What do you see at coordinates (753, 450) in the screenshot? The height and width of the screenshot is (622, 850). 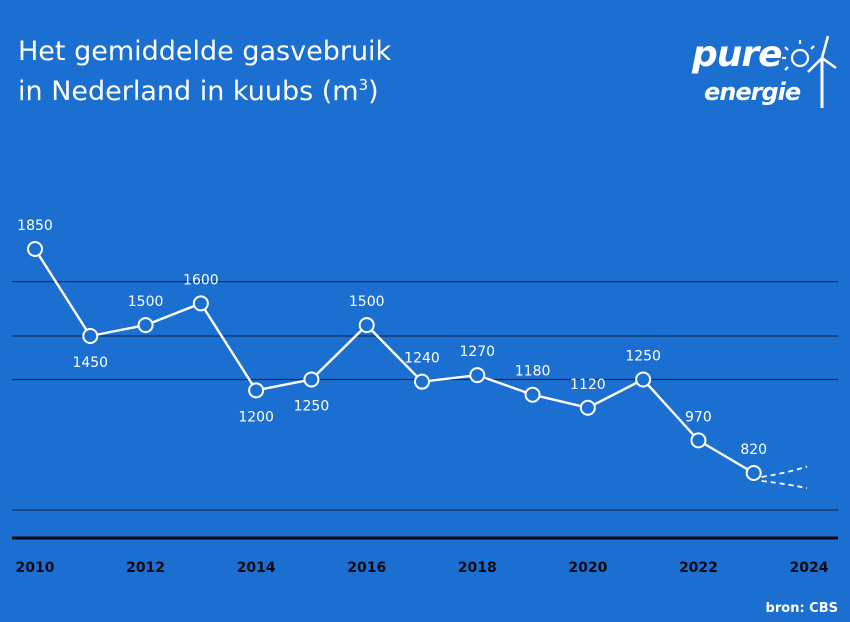 I see `data-label: 820` at bounding box center [753, 450].